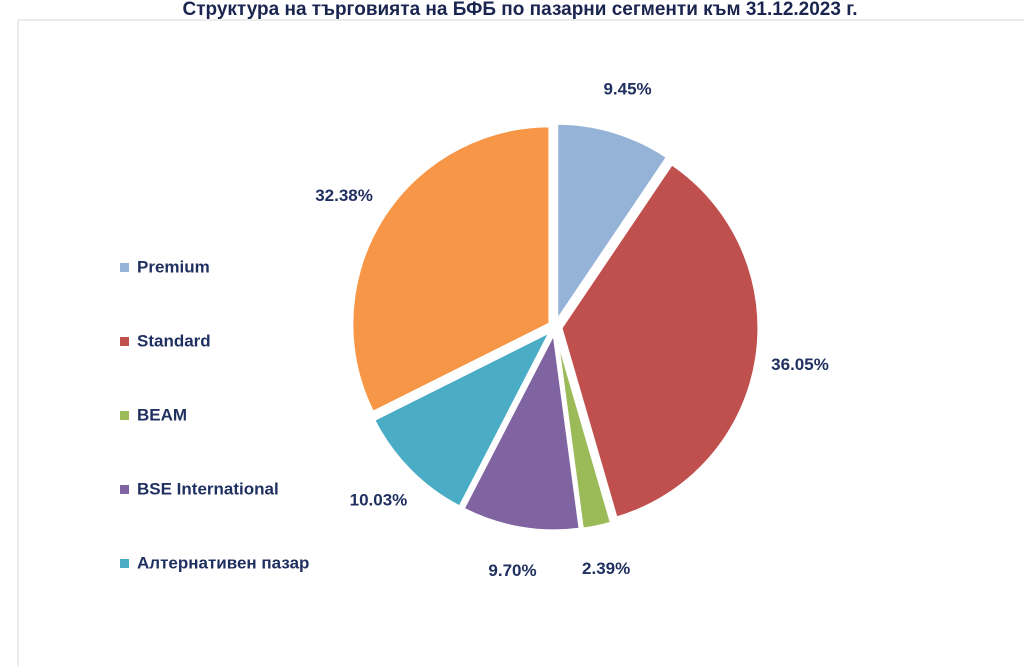 This screenshot has width=1024, height=666. What do you see at coordinates (512, 570) in the screenshot?
I see `data-label: 9.70%` at bounding box center [512, 570].